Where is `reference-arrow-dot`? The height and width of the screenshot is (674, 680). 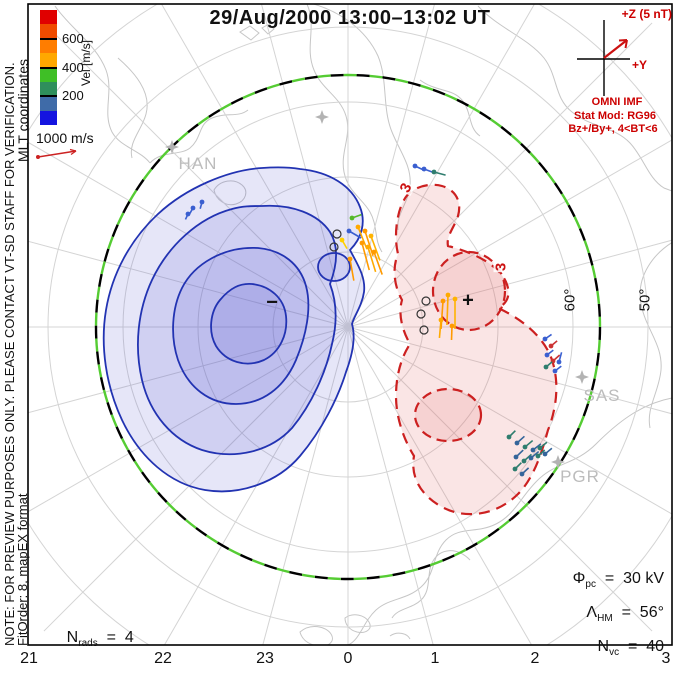 reference-arrow-dot is located at coordinates (38, 157).